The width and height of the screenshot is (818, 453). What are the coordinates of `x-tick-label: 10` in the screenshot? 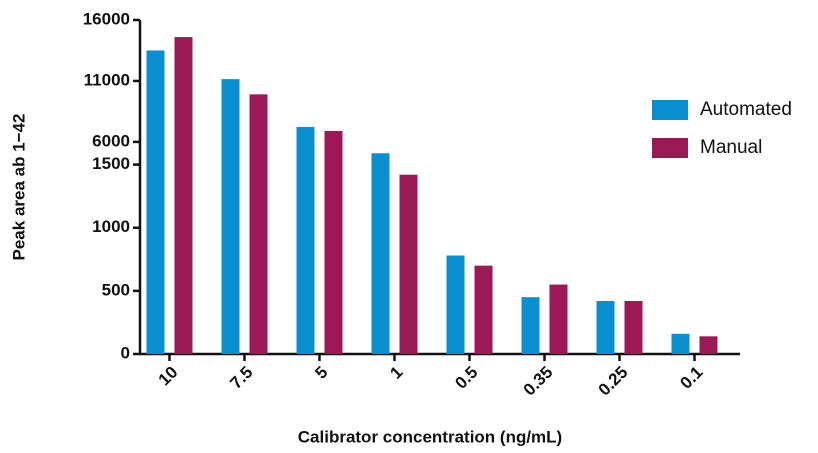 It's located at (168, 376).